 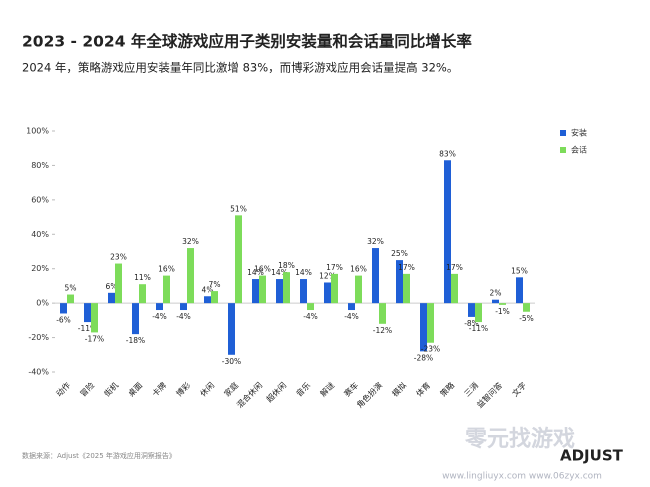 What do you see at coordinates (327, 275) in the screenshot?
I see `value-label: 12%` at bounding box center [327, 275].